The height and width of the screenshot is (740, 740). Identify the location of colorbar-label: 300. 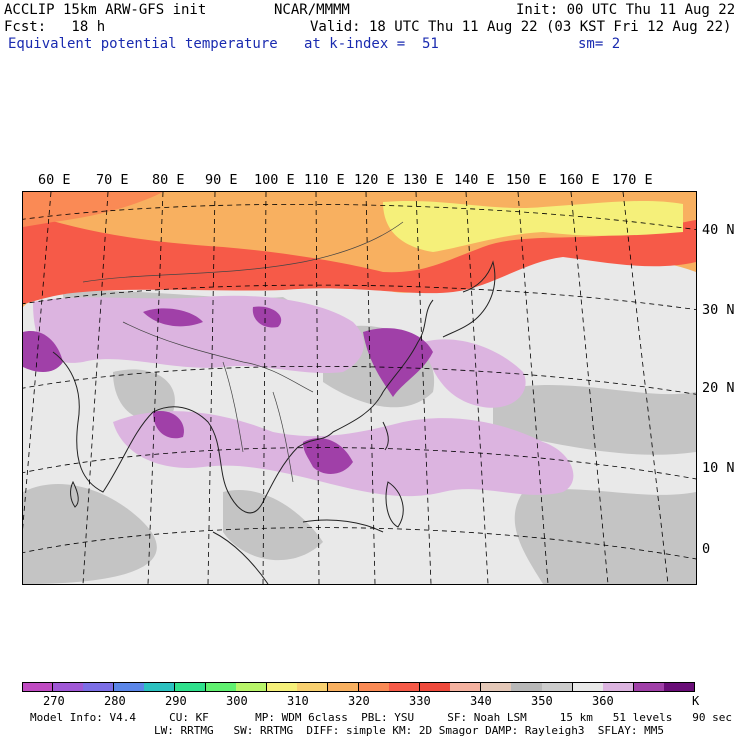
(237, 701).